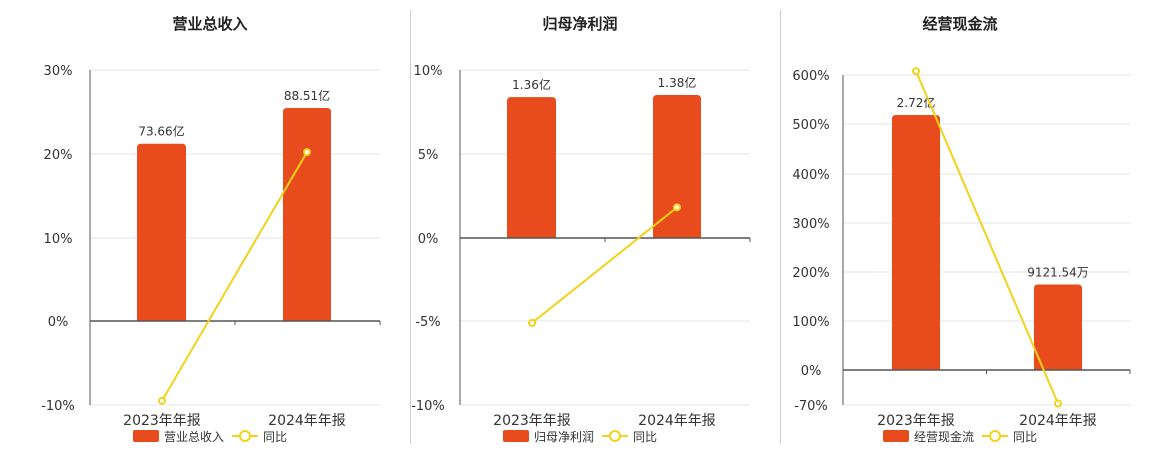  I want to click on y-tick-label: 300%, so click(810, 224).